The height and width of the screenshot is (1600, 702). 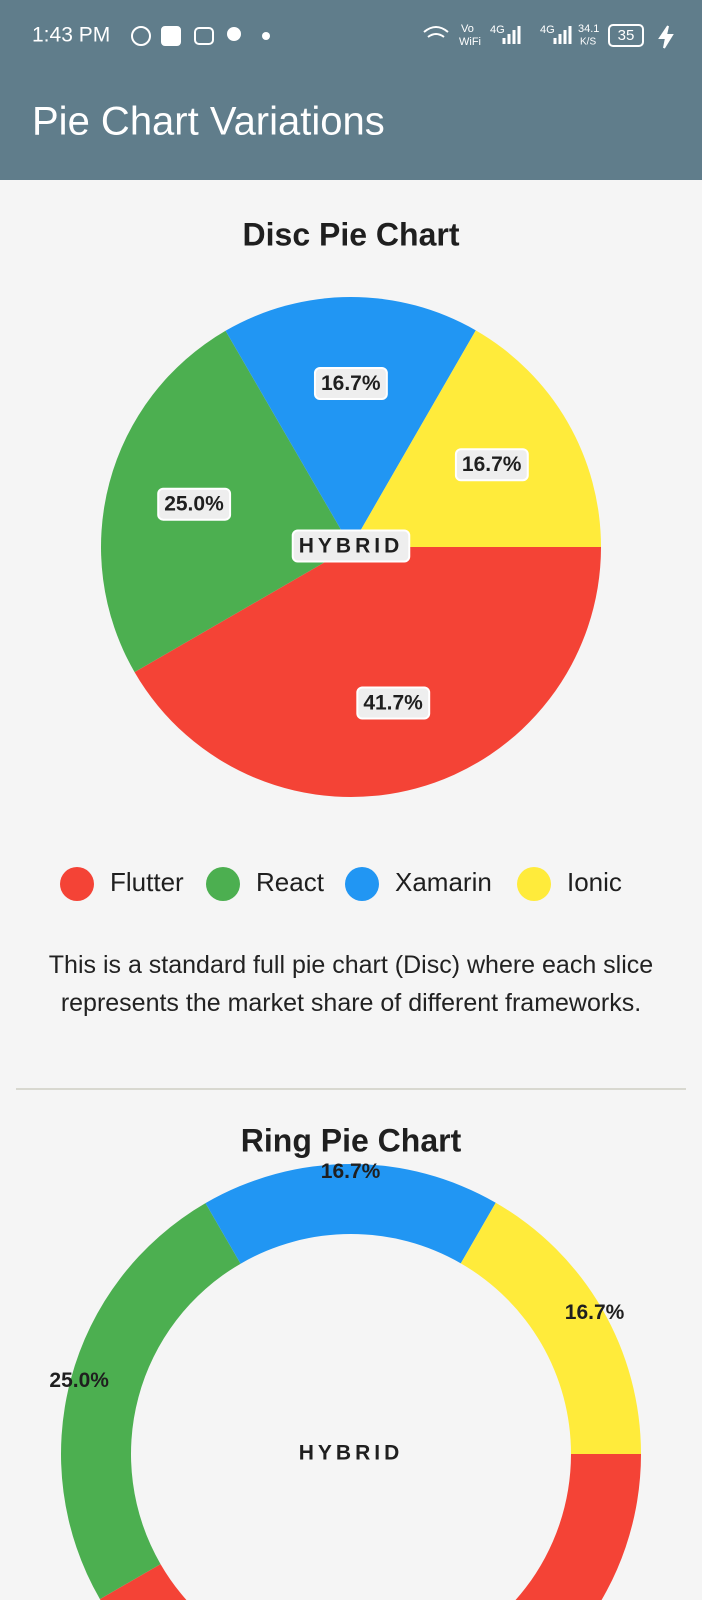 What do you see at coordinates (588, 29) in the screenshot?
I see `status-speed: 34.1` at bounding box center [588, 29].